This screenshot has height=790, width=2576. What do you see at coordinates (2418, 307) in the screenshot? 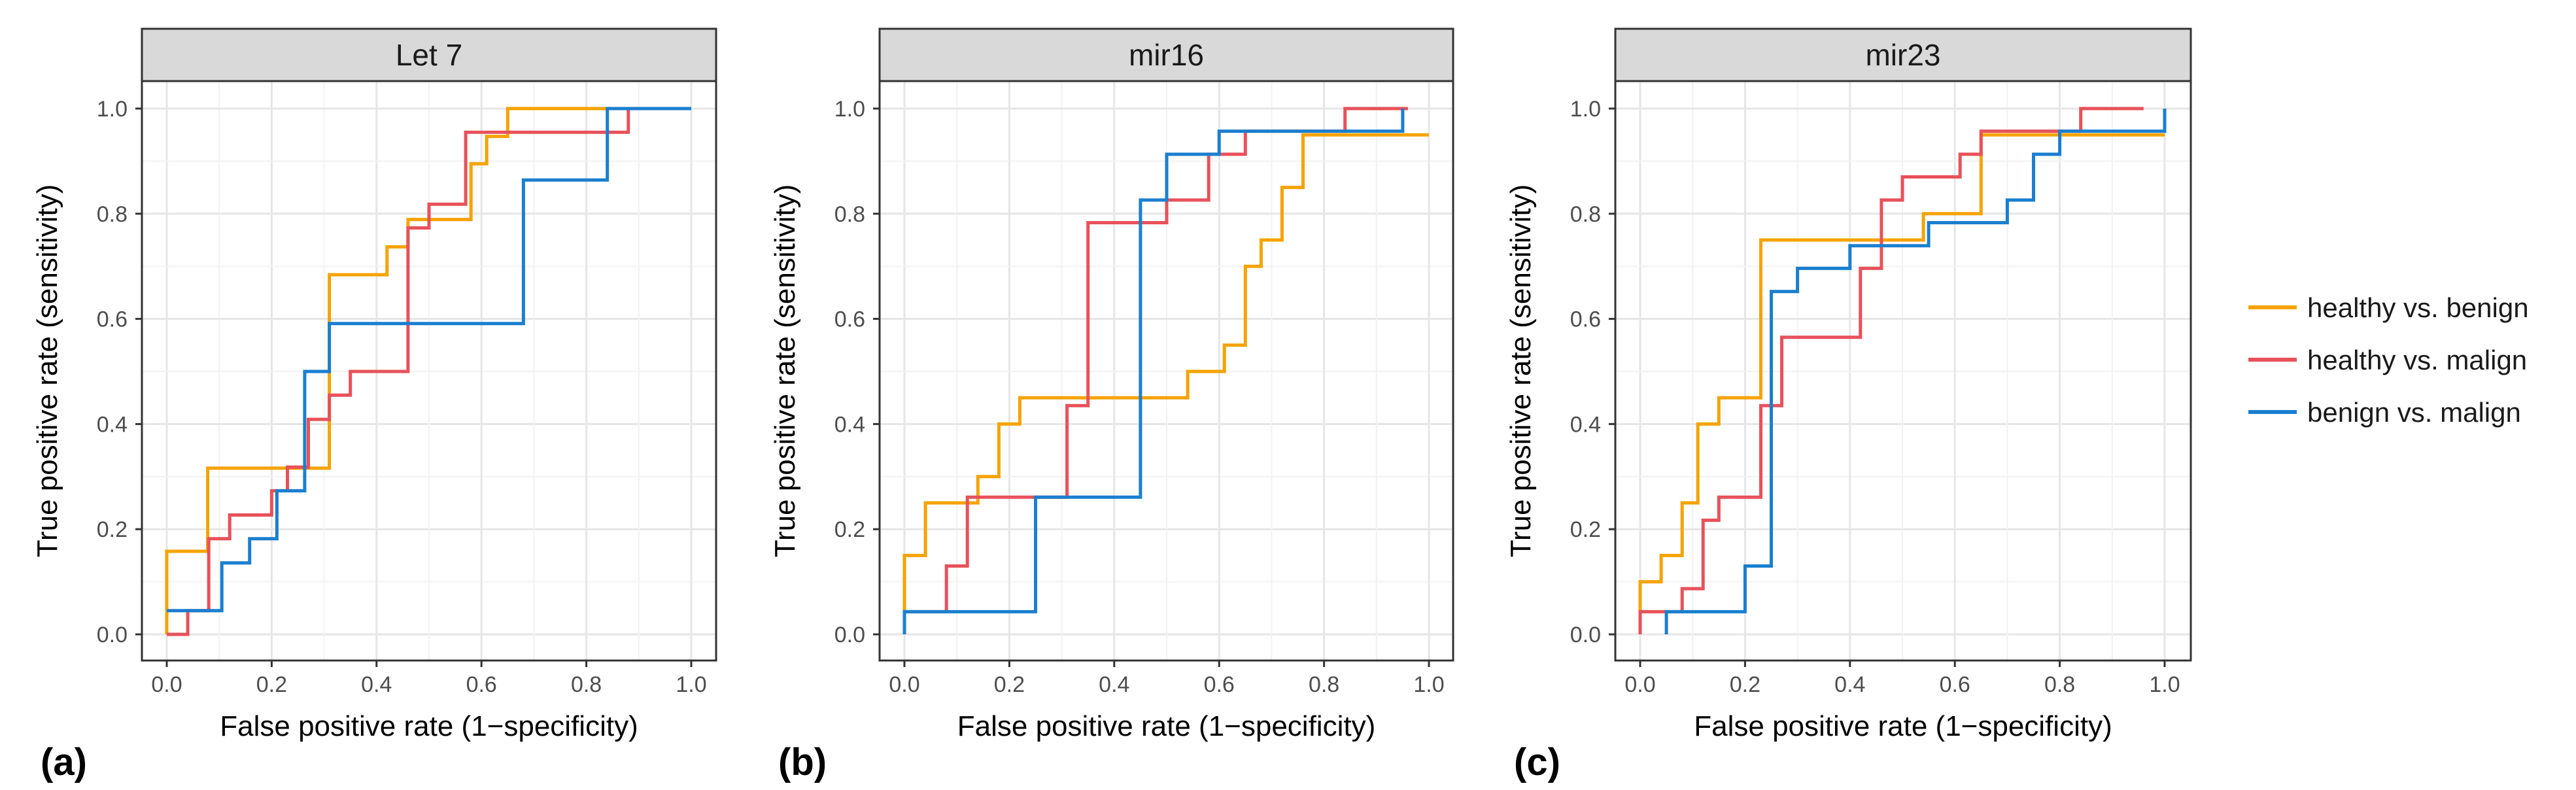
I see `legend-label: healthy vs. benign` at bounding box center [2418, 307].